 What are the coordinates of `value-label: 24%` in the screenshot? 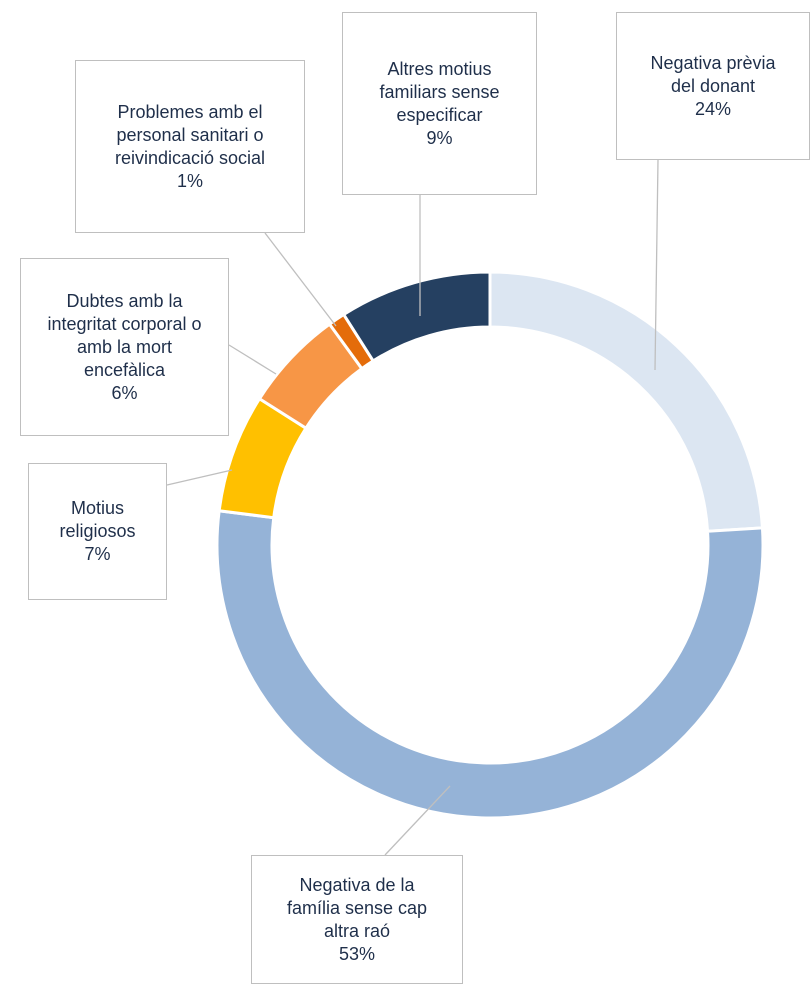 It's located at (713, 108).